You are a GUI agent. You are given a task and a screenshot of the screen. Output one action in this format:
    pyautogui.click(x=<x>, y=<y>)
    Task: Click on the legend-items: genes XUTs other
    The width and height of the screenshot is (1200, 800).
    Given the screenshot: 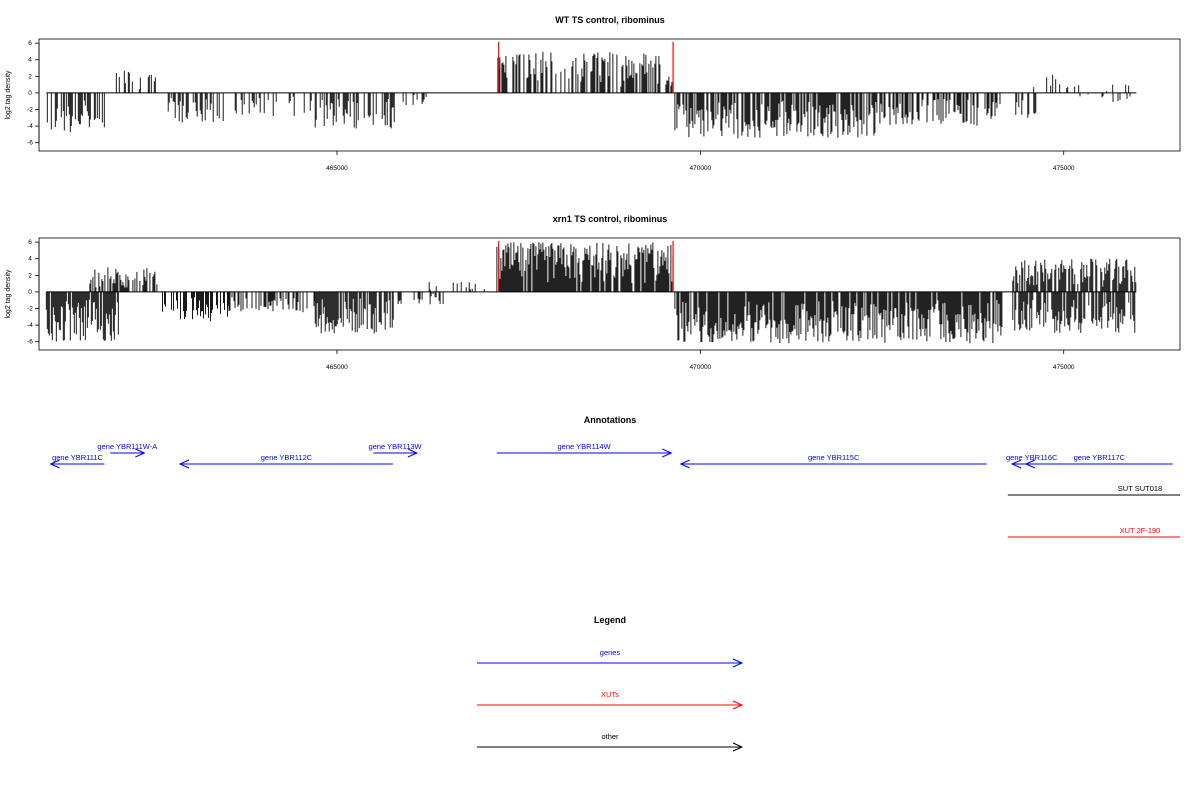 What is the action you would take?
    pyautogui.click(x=610, y=700)
    